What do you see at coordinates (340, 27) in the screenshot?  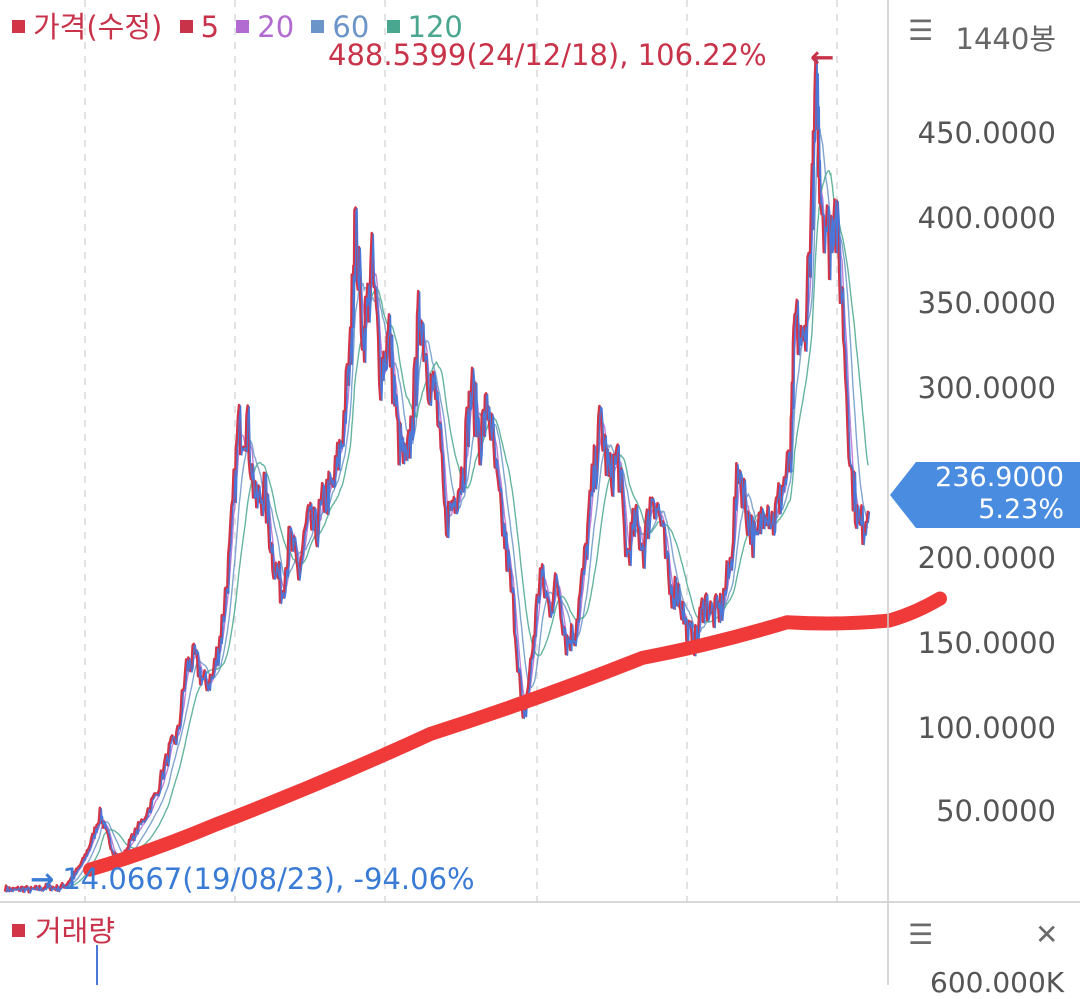 I see `legend-ma60: 60` at bounding box center [340, 27].